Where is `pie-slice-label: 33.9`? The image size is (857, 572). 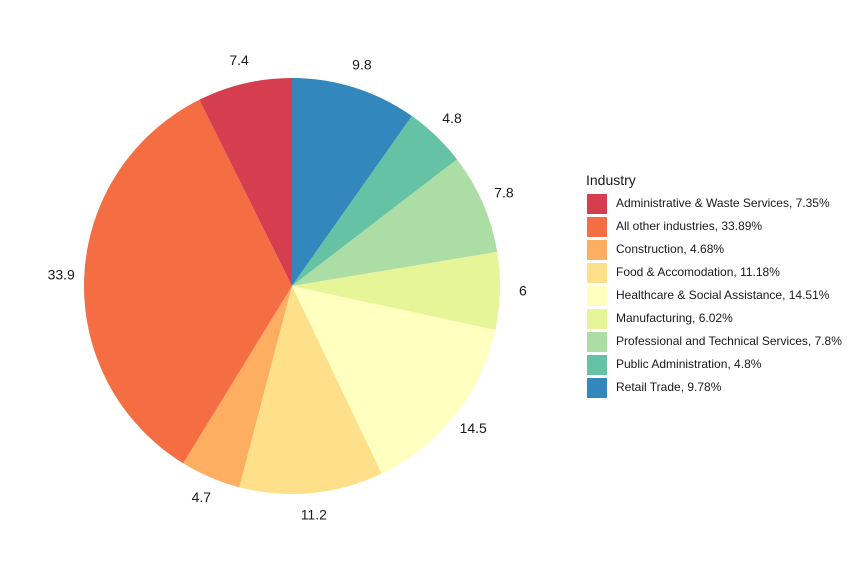 pie-slice-label: 33.9 is located at coordinates (61, 274).